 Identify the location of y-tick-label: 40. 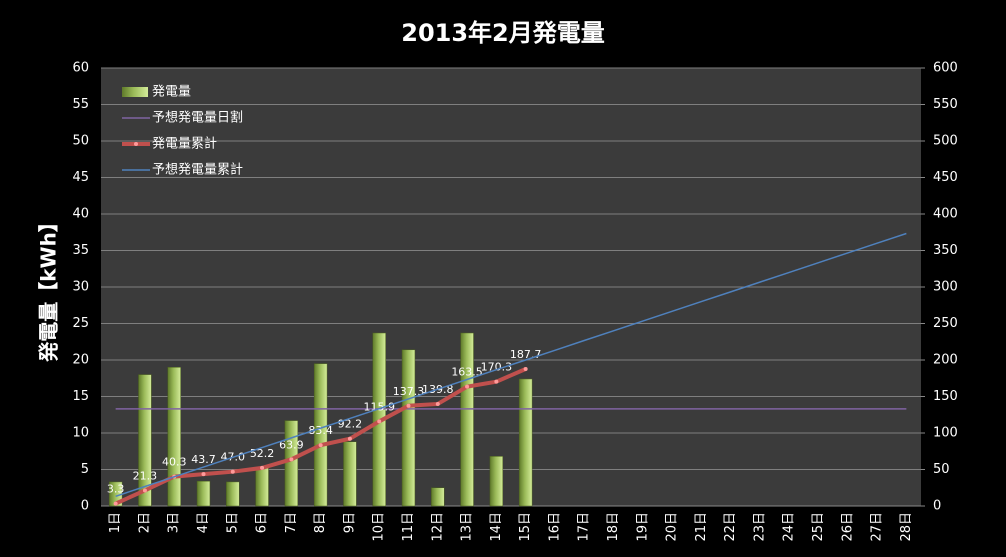
(80, 214).